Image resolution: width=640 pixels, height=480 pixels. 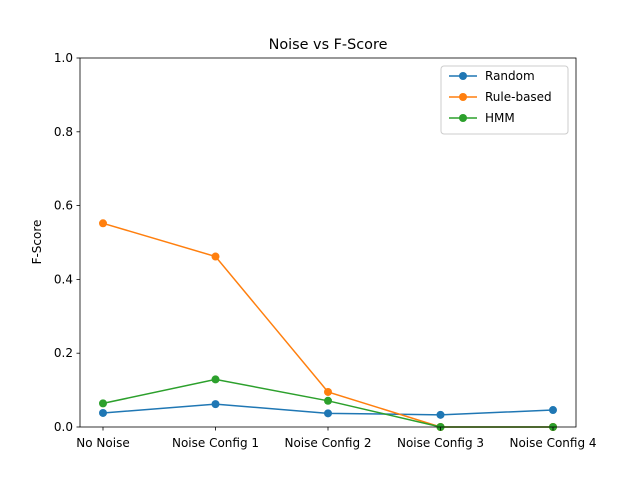 I want to click on legend-label-0: Random, so click(x=510, y=76).